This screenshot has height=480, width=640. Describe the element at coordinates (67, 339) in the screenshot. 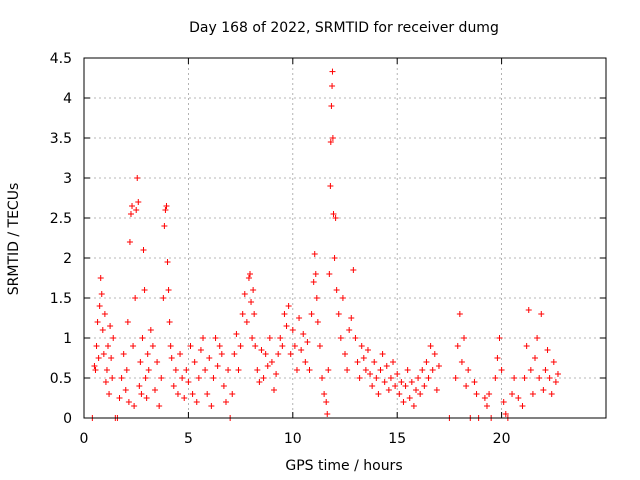

I see `y-tick-label: 1` at that location.